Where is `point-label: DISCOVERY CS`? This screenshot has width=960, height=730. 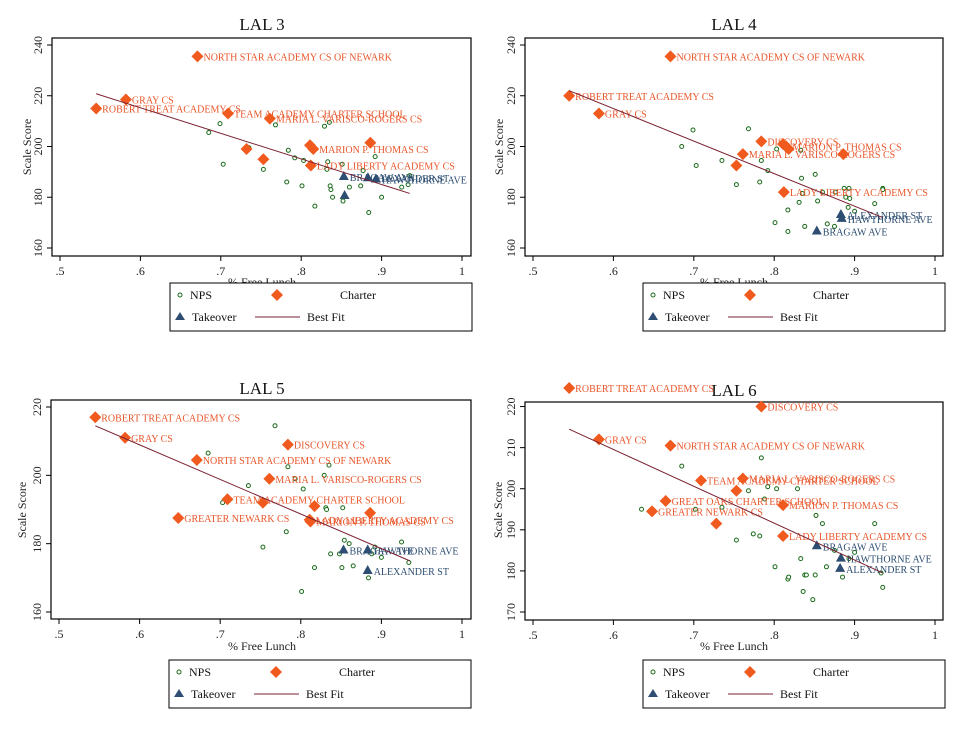
point-label: DISCOVERY CS is located at coordinates (802, 142).